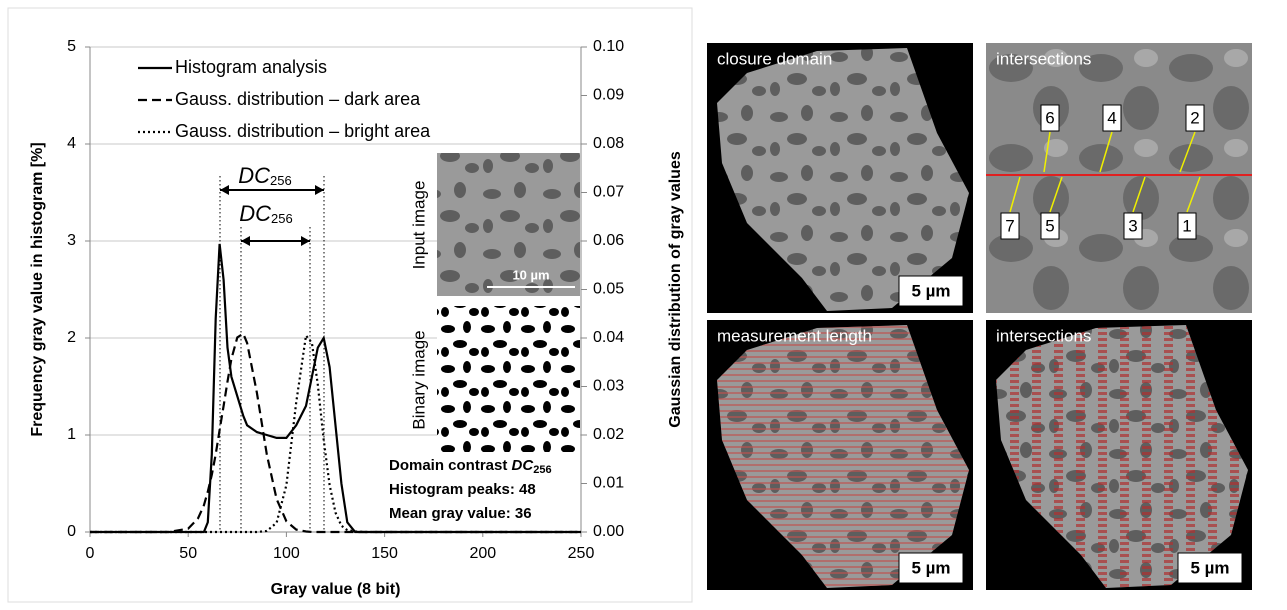 This screenshot has width=1287, height=610. What do you see at coordinates (286, 553) in the screenshot?
I see `x-tick-label: 100` at bounding box center [286, 553].